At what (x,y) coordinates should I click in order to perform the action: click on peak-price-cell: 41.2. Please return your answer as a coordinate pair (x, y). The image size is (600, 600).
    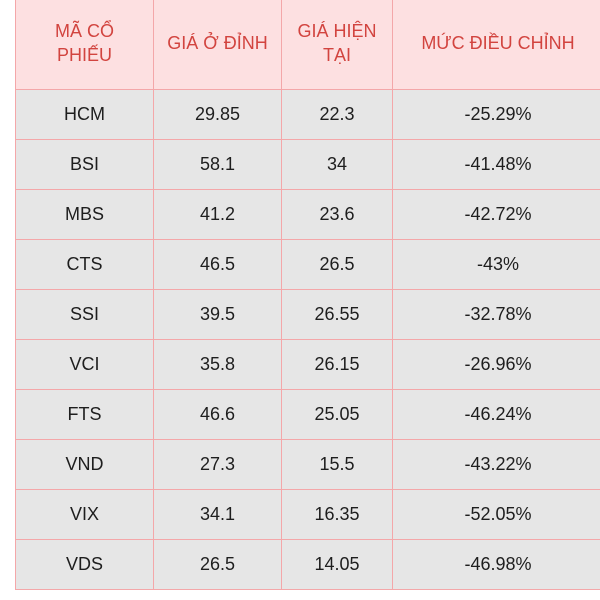
    Looking at the image, I should click on (217, 214).